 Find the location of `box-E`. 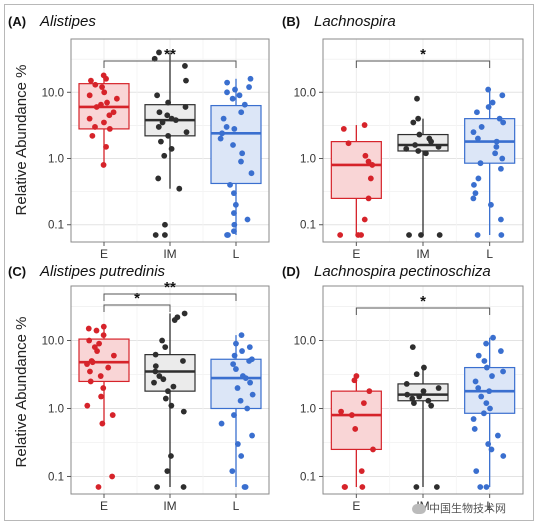

box-E is located at coordinates (356, 420).